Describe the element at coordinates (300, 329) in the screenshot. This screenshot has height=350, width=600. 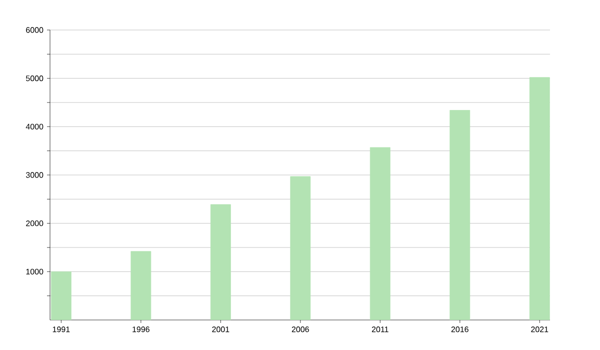
I see `x-tick-label: 2006` at that location.